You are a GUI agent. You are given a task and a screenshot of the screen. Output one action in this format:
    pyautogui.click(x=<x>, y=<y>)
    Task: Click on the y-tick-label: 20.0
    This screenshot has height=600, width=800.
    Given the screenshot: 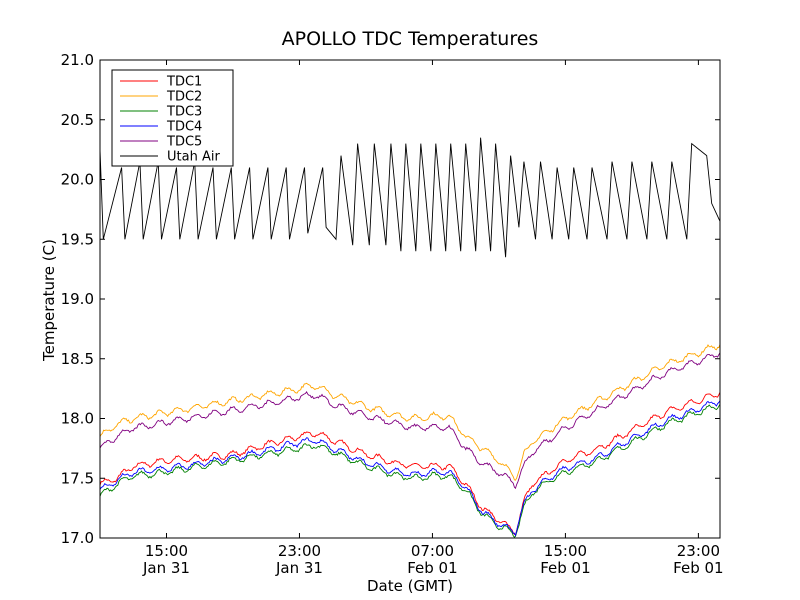 What is the action you would take?
    pyautogui.click(x=77, y=180)
    